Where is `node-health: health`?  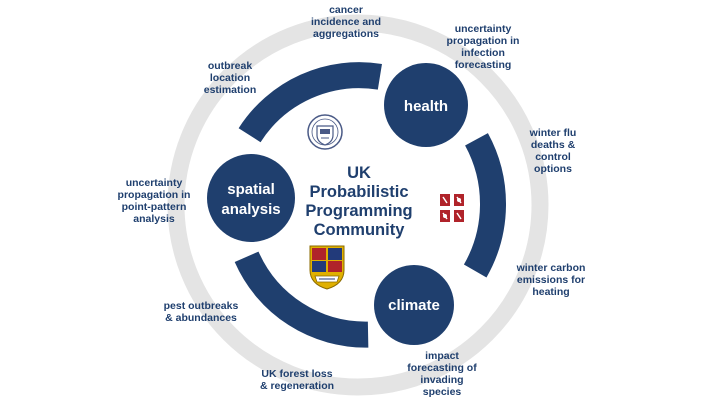
node-health: health is located at coordinates (426, 105).